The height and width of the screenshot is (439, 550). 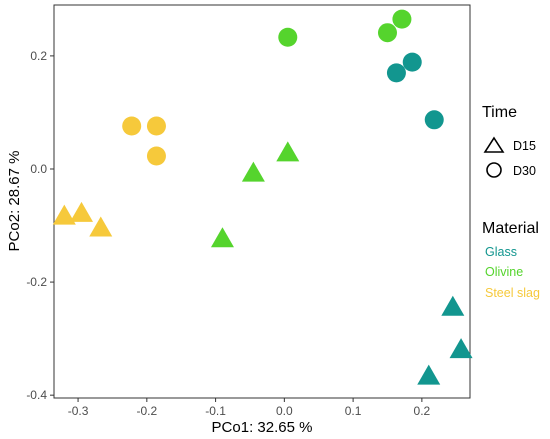 What do you see at coordinates (215, 411) in the screenshot?
I see `x-tick-label: -0.1` at bounding box center [215, 411].